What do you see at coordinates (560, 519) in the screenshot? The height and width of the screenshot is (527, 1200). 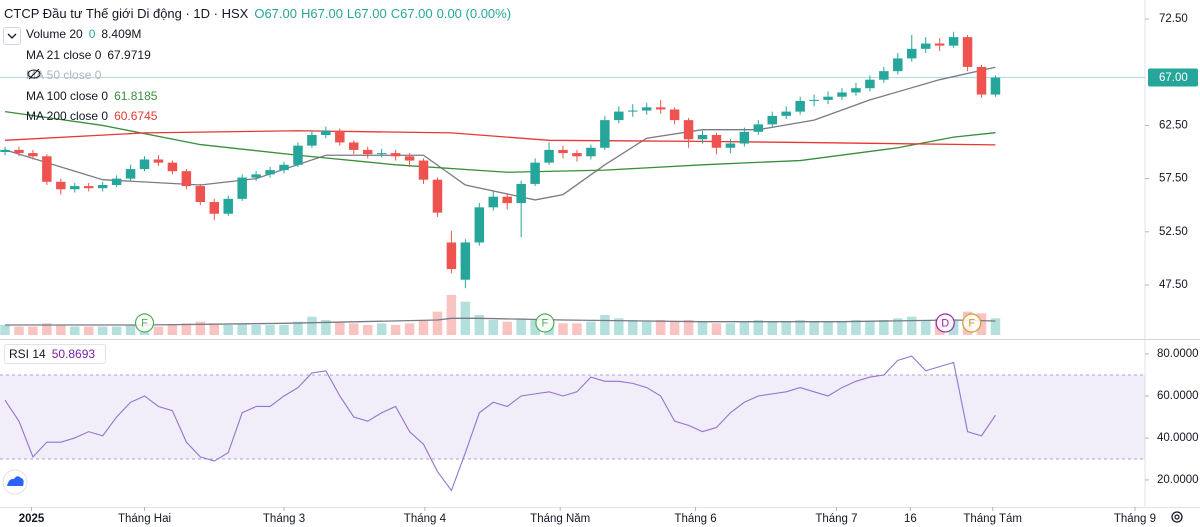 I see `x-tick-label: Tháng Năm` at bounding box center [560, 519].